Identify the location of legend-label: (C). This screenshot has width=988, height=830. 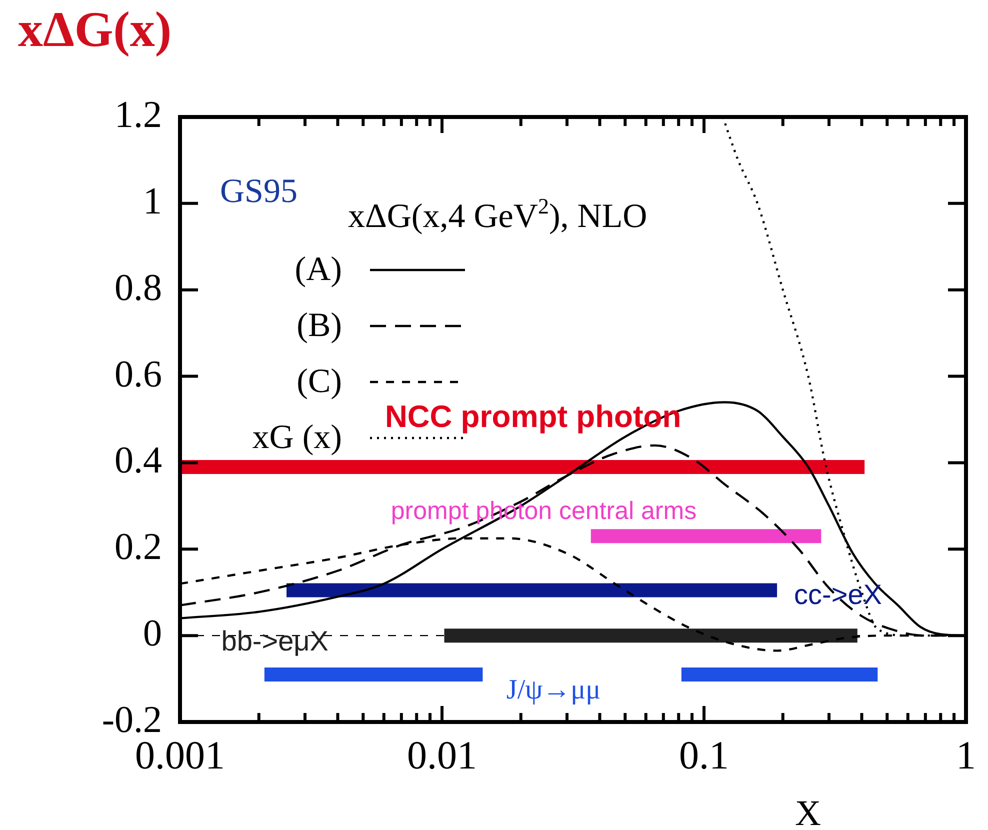
(319, 381).